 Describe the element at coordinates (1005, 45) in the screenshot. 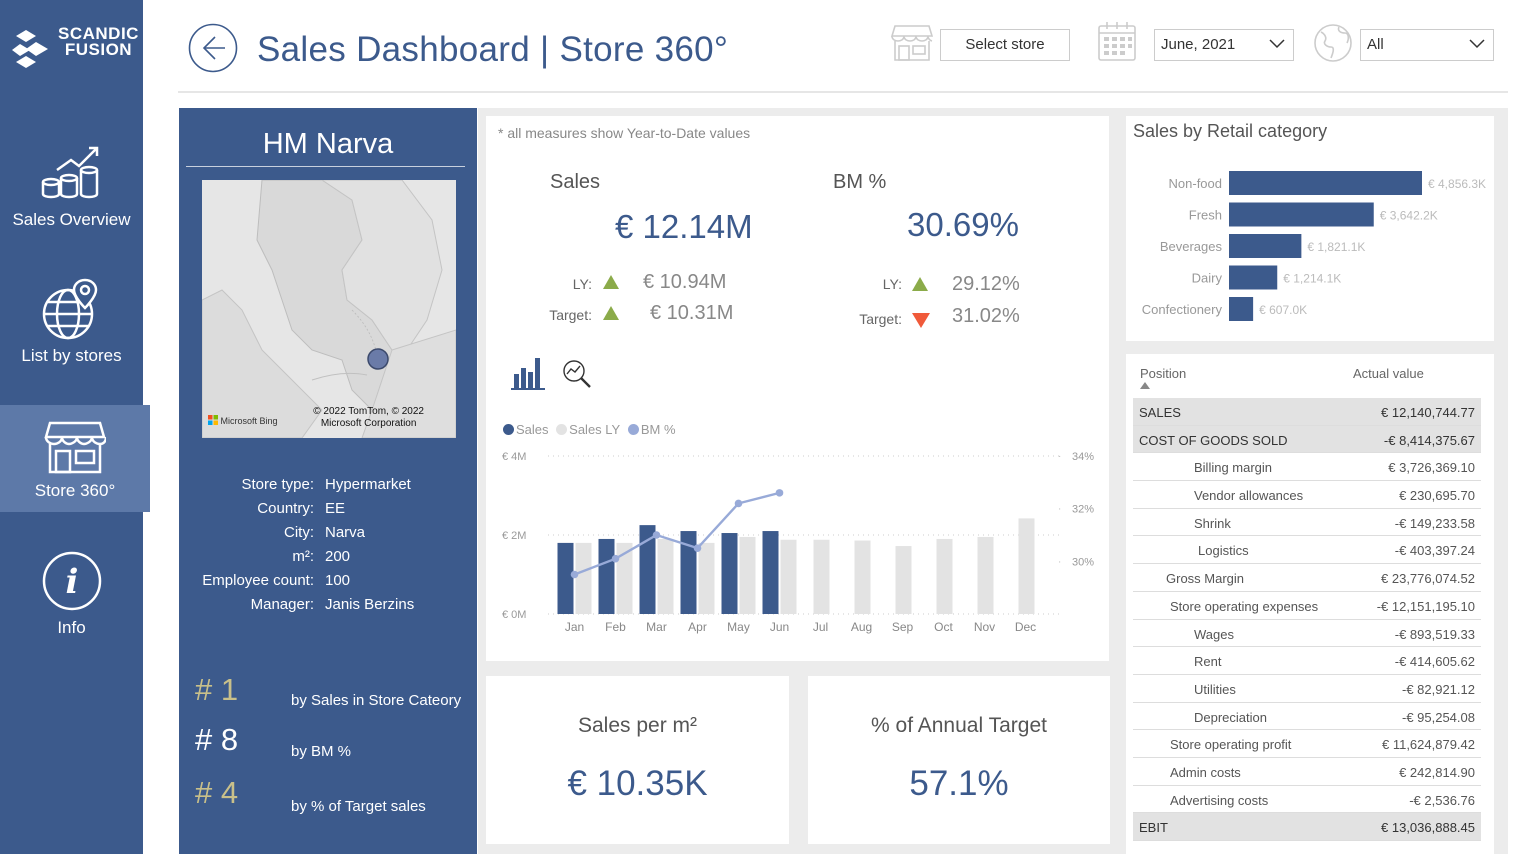

I see `select-store-button: Select store` at that location.